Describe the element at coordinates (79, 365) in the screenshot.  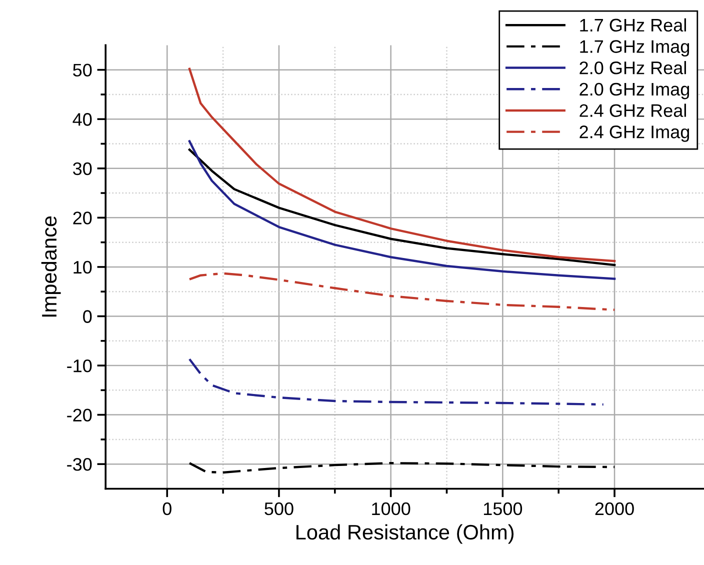
I see `y-tick-label: -10` at that location.